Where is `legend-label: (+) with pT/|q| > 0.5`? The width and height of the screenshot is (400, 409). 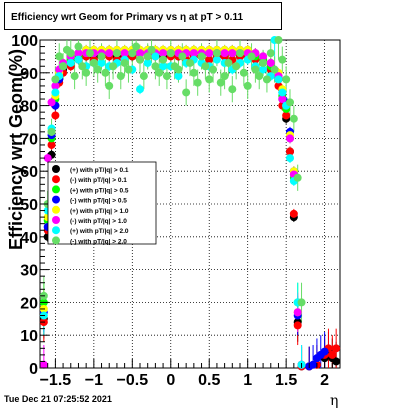
legend-label: (+) with pT/|q| > 0.5 is located at coordinates (99, 190).